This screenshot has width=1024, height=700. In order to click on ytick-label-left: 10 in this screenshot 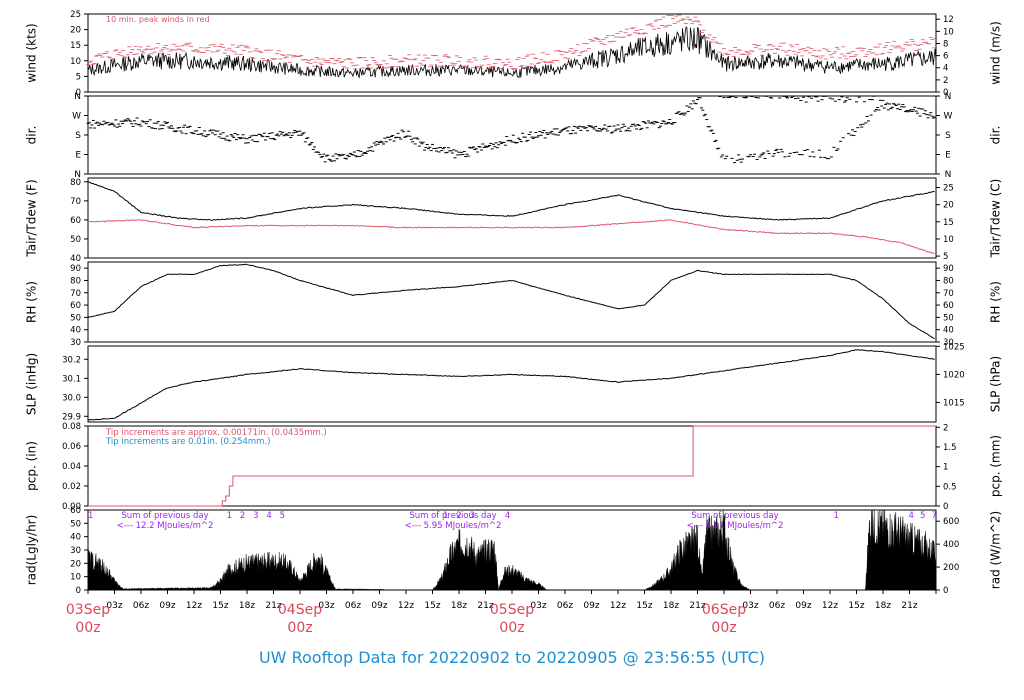, I will do `click(75, 578)`.